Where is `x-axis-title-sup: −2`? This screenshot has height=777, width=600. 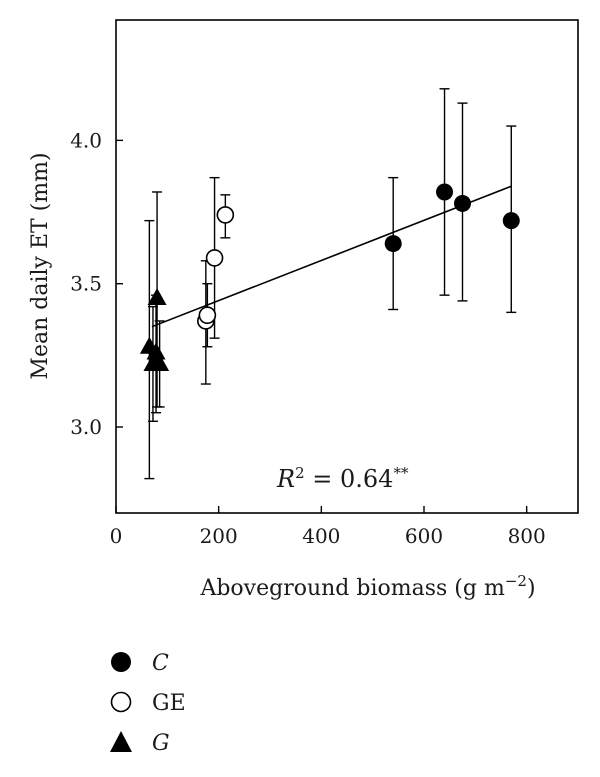 x-axis-title-sup: −2 is located at coordinates (516, 581).